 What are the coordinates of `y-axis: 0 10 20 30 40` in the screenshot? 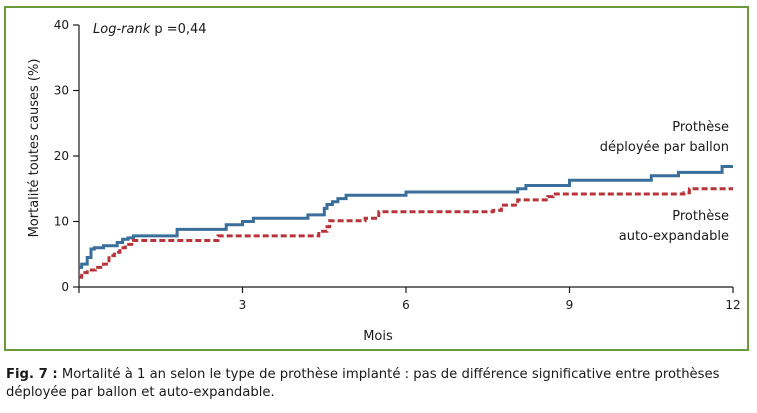 It's located at (67, 156).